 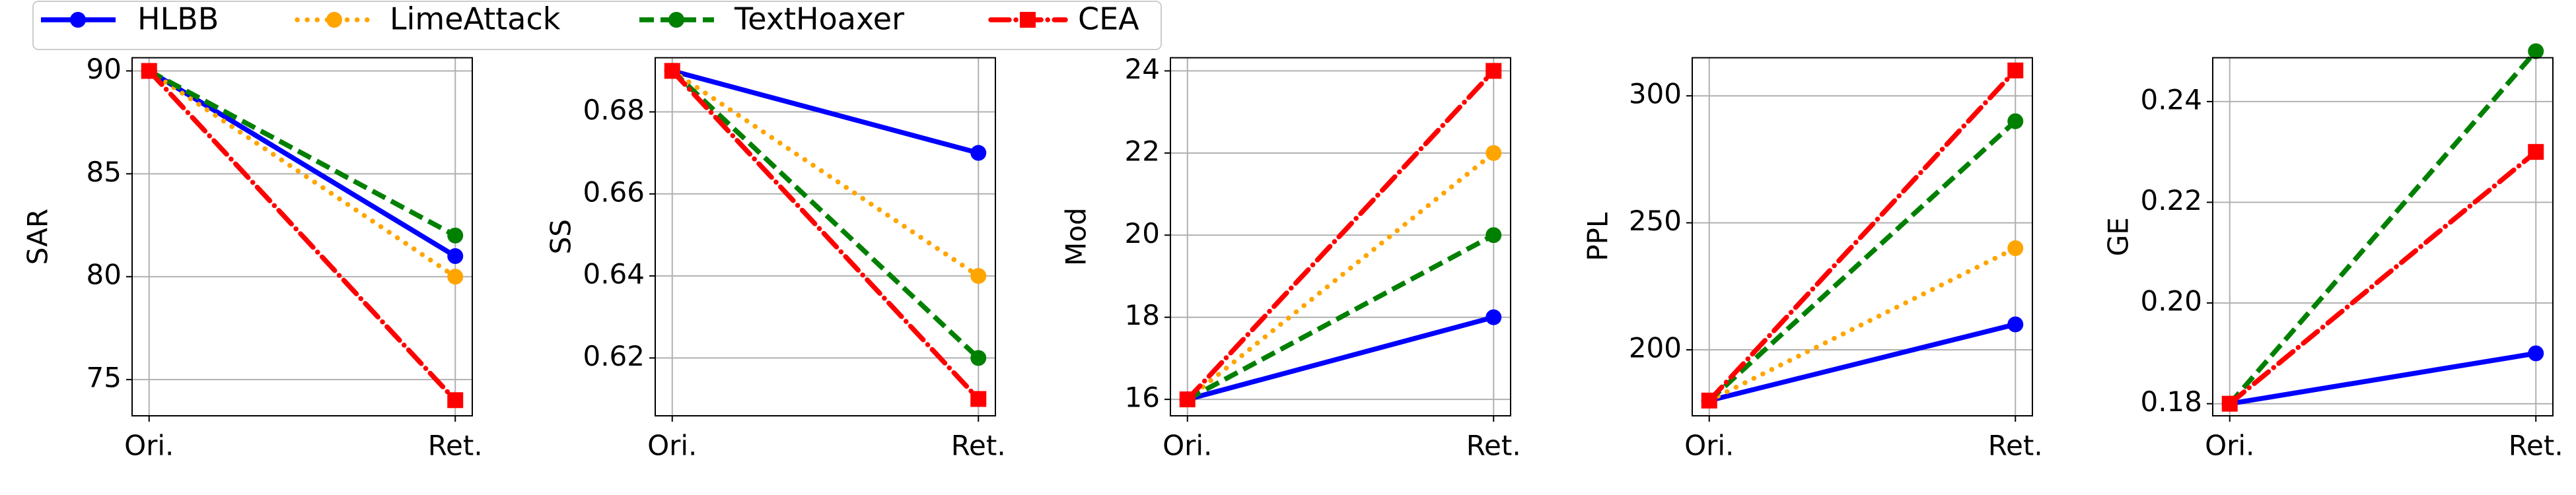 I want to click on subplot: 16 18 20 22 24 Ori. Ret. Mod, so click(x=1291, y=257).